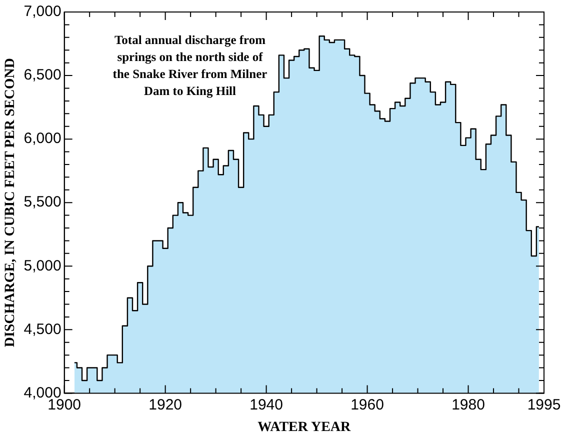 This screenshot has height=438, width=570. Describe the element at coordinates (43, 202) in the screenshot. I see `y-tick-label: 5,500` at that location.